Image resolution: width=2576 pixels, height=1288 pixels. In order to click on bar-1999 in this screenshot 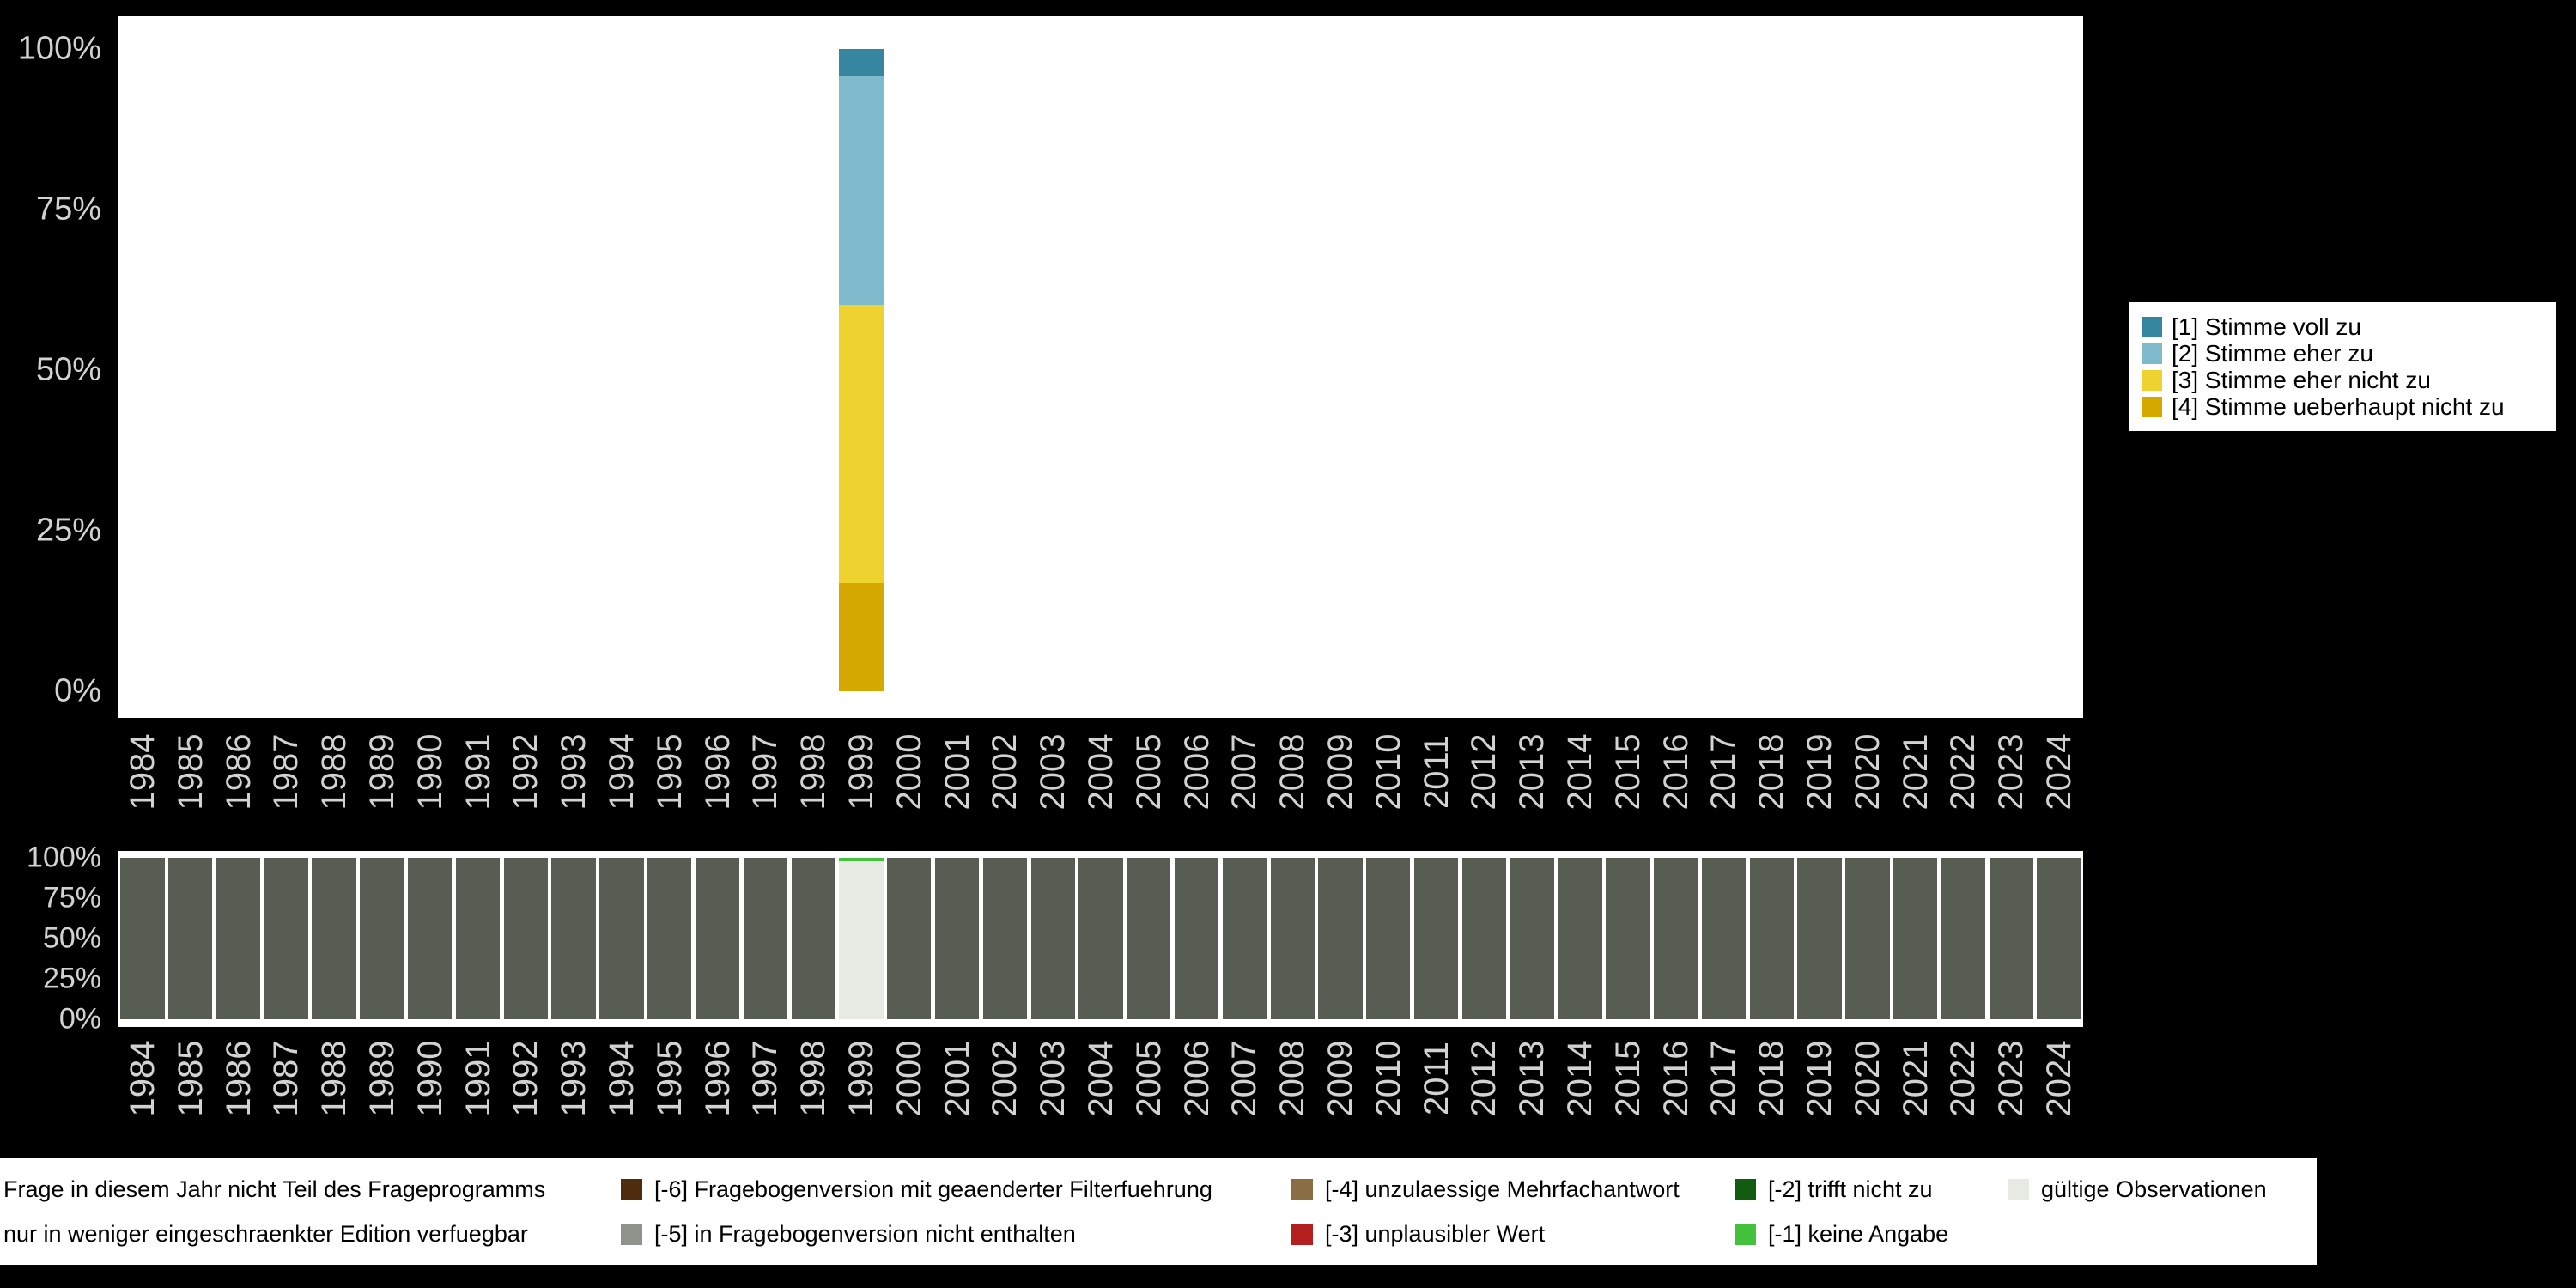, I will do `click(861, 370)`.